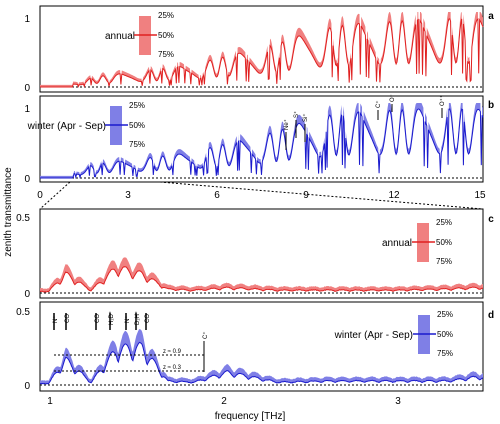  I want to click on legend-d-25: 25%, so click(445, 314).